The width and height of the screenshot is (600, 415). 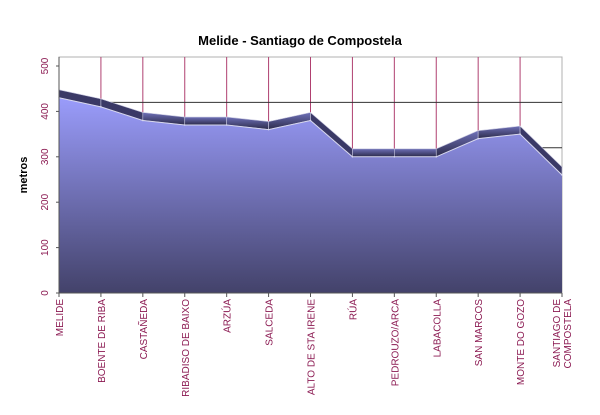 I want to click on y-tick-label: 200, so click(x=45, y=201).